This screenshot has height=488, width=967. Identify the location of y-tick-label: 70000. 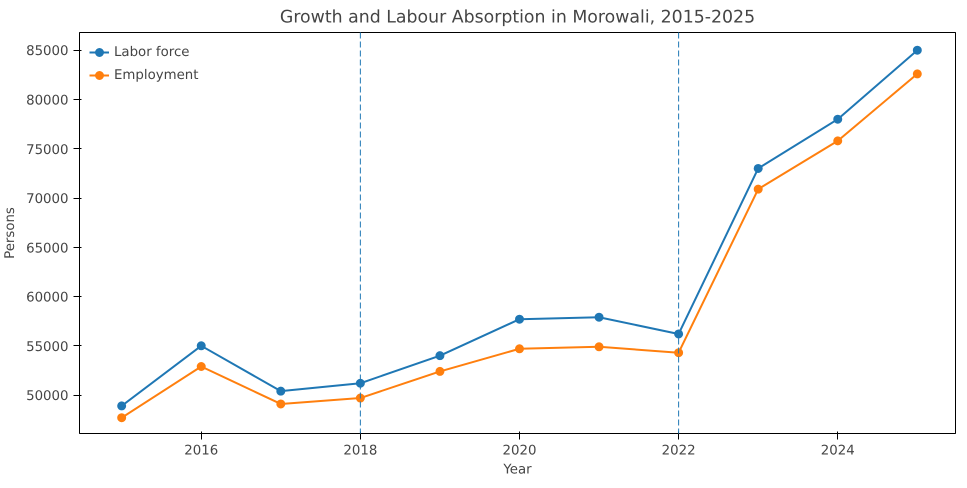
(47, 200).